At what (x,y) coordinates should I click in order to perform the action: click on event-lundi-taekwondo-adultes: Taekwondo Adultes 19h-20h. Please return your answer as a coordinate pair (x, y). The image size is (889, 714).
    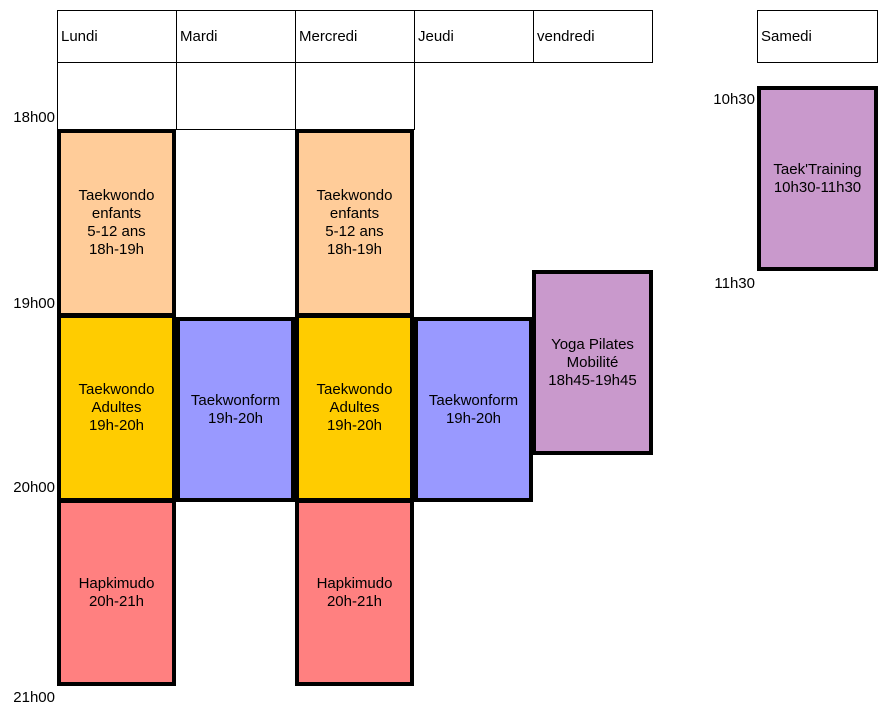
    Looking at the image, I should click on (116, 408).